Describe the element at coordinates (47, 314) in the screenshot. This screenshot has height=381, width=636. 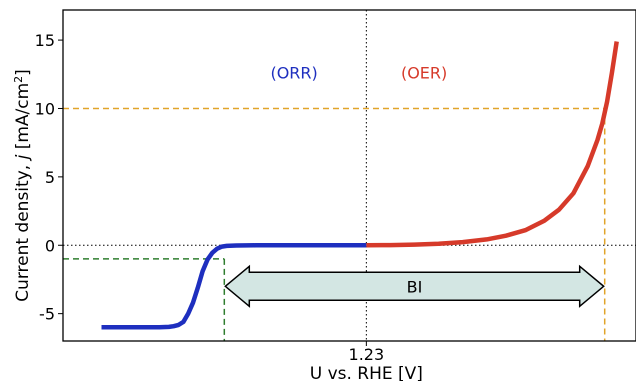
I see `y-tick-label: -5` at that location.